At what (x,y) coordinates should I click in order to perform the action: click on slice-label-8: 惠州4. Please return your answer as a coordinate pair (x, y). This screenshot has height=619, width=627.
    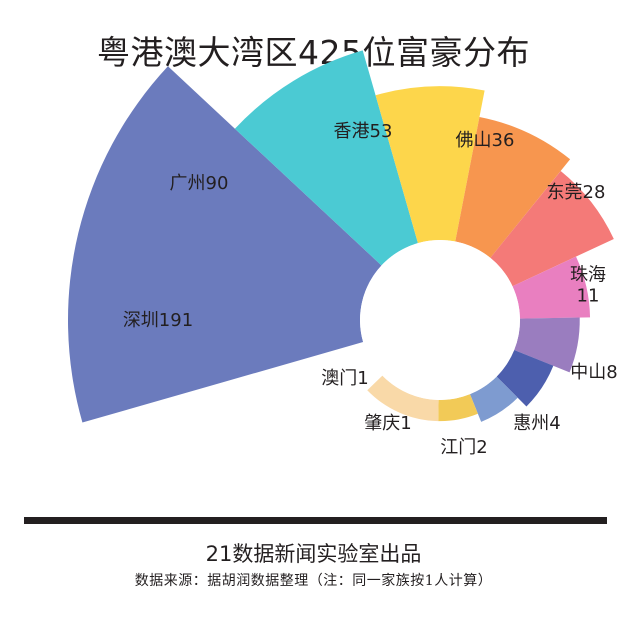
    Looking at the image, I should click on (536, 423).